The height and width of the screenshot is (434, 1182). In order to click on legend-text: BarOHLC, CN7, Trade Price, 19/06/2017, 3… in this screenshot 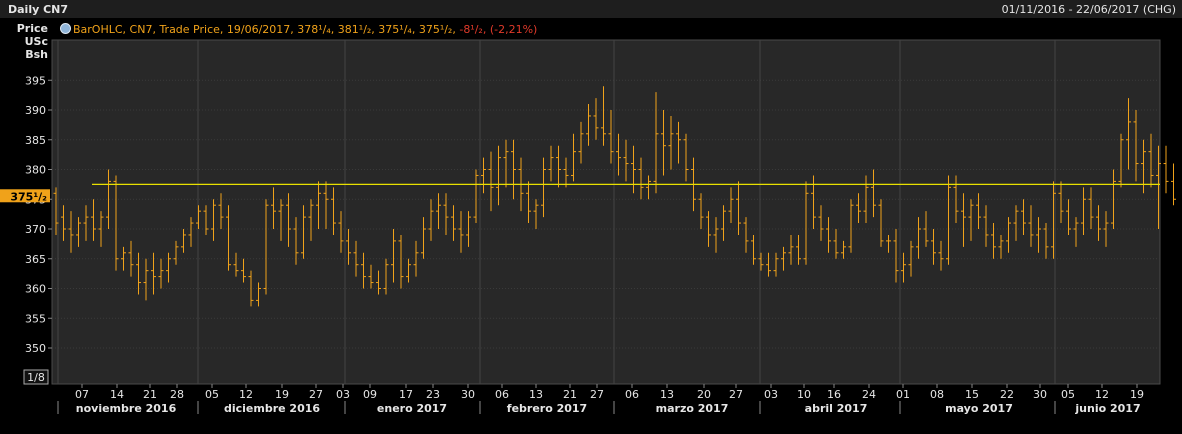, I will do `click(264, 29)`.